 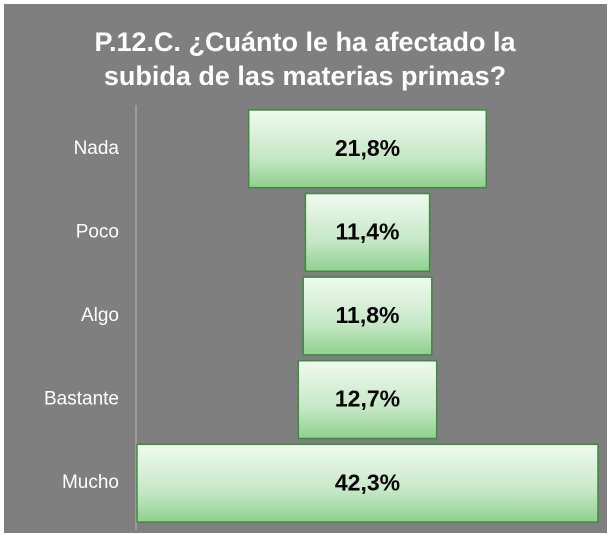 I want to click on category-label: Poco, so click(x=97, y=231).